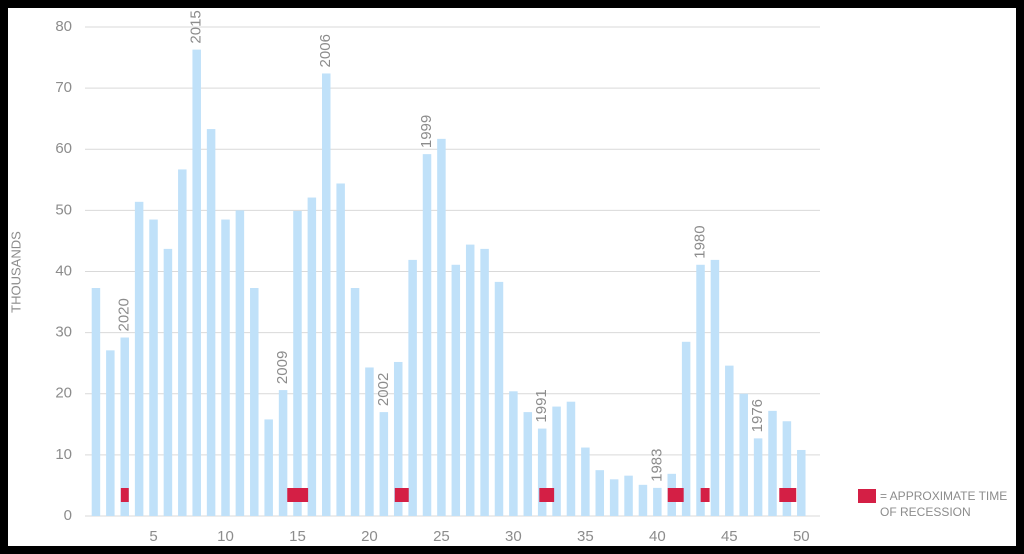  Describe the element at coordinates (426, 131) in the screenshot. I see `year-annotation: 1999` at that location.